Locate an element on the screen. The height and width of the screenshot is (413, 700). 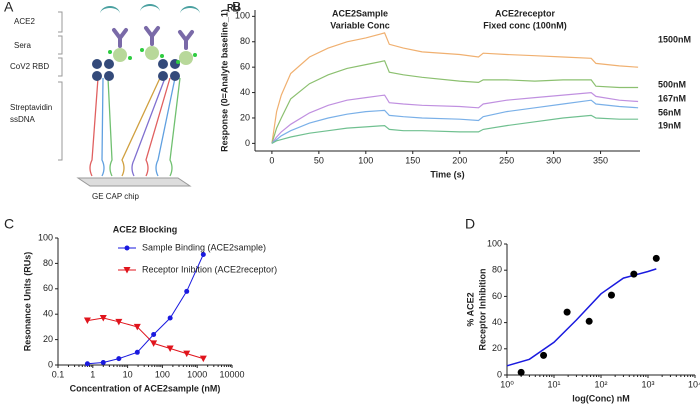
x-tick-label: 1000 is located at coordinates (197, 374).